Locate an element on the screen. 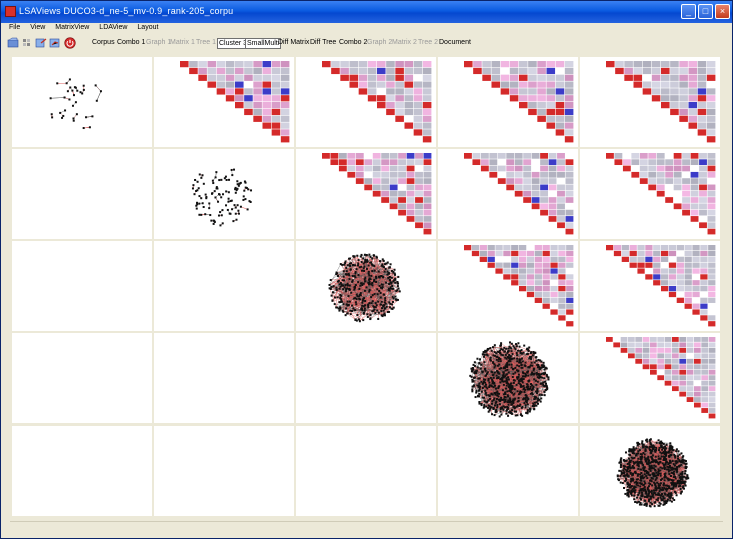 The width and height of the screenshot is (733, 539). grid-cell-r3c3 is located at coordinates (508, 378).